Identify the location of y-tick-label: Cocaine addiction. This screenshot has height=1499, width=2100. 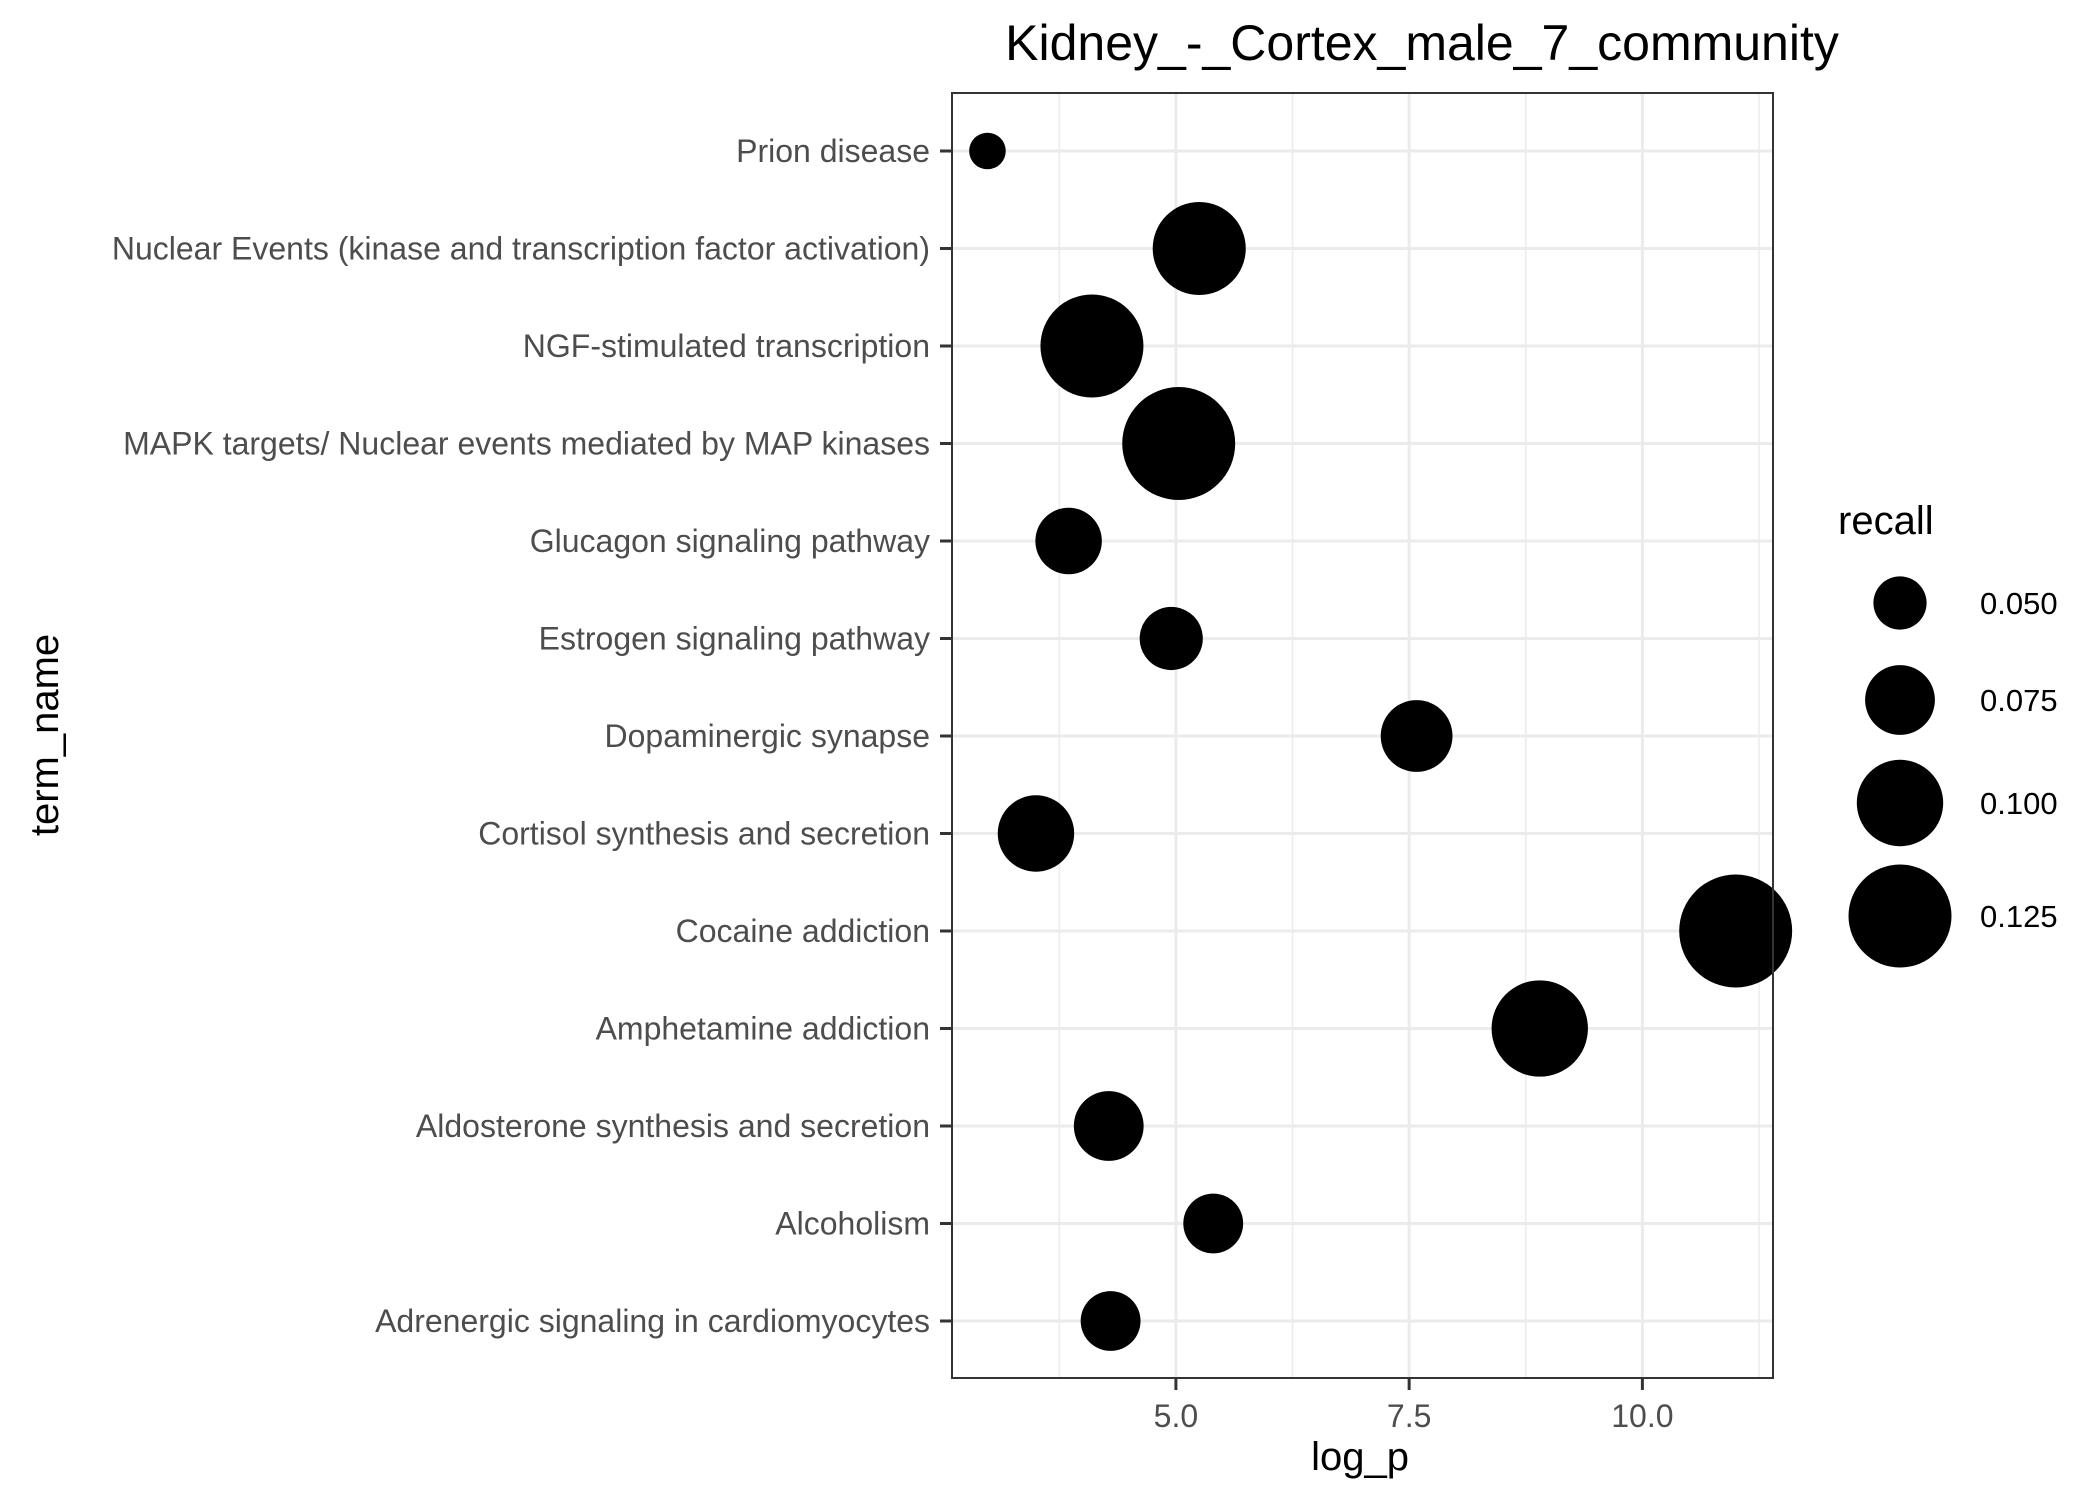
(803, 931).